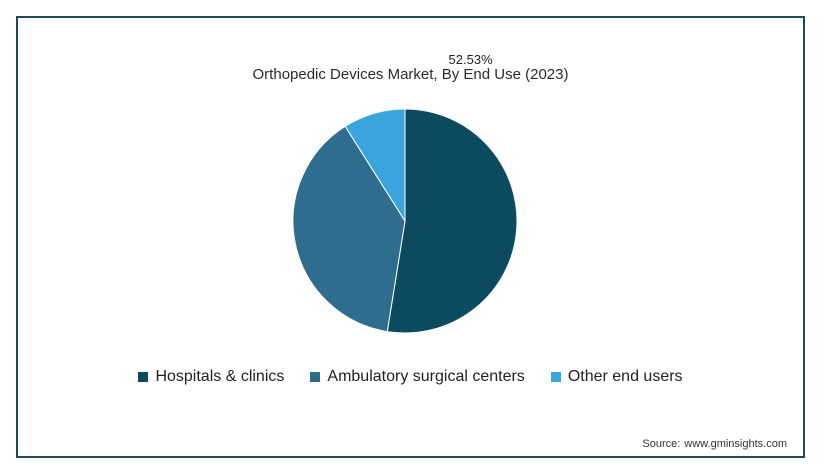 This screenshot has width=835, height=472. What do you see at coordinates (661, 444) in the screenshot?
I see `source-label: Source:` at bounding box center [661, 444].